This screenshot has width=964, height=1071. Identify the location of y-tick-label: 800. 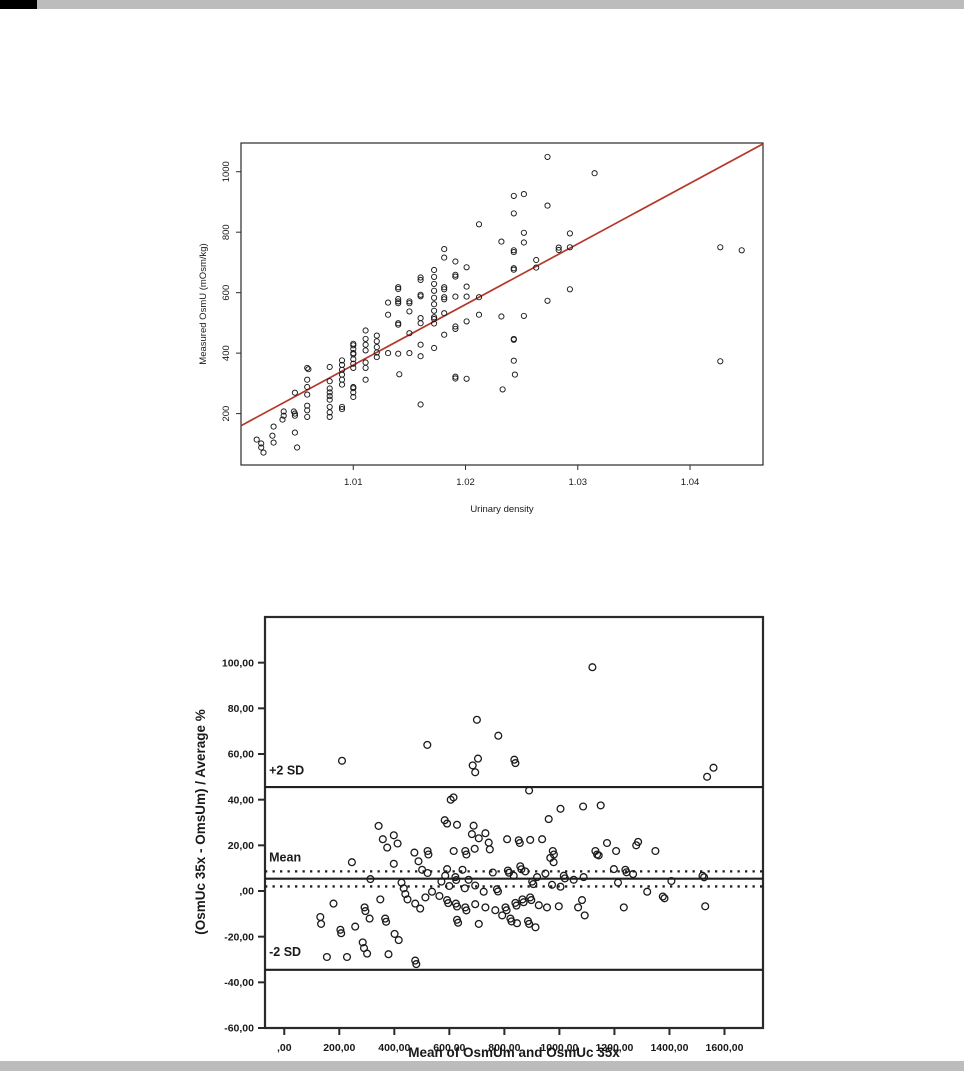
(226, 232).